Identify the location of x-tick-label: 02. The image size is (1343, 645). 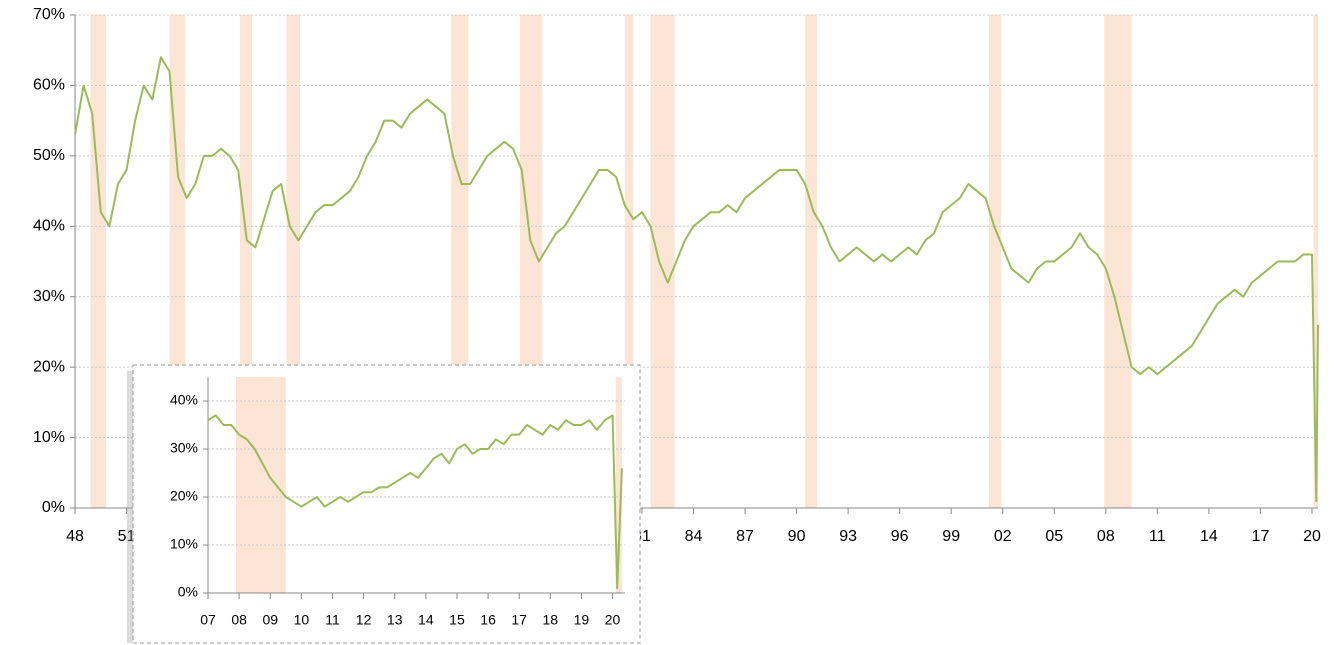
(1003, 536).